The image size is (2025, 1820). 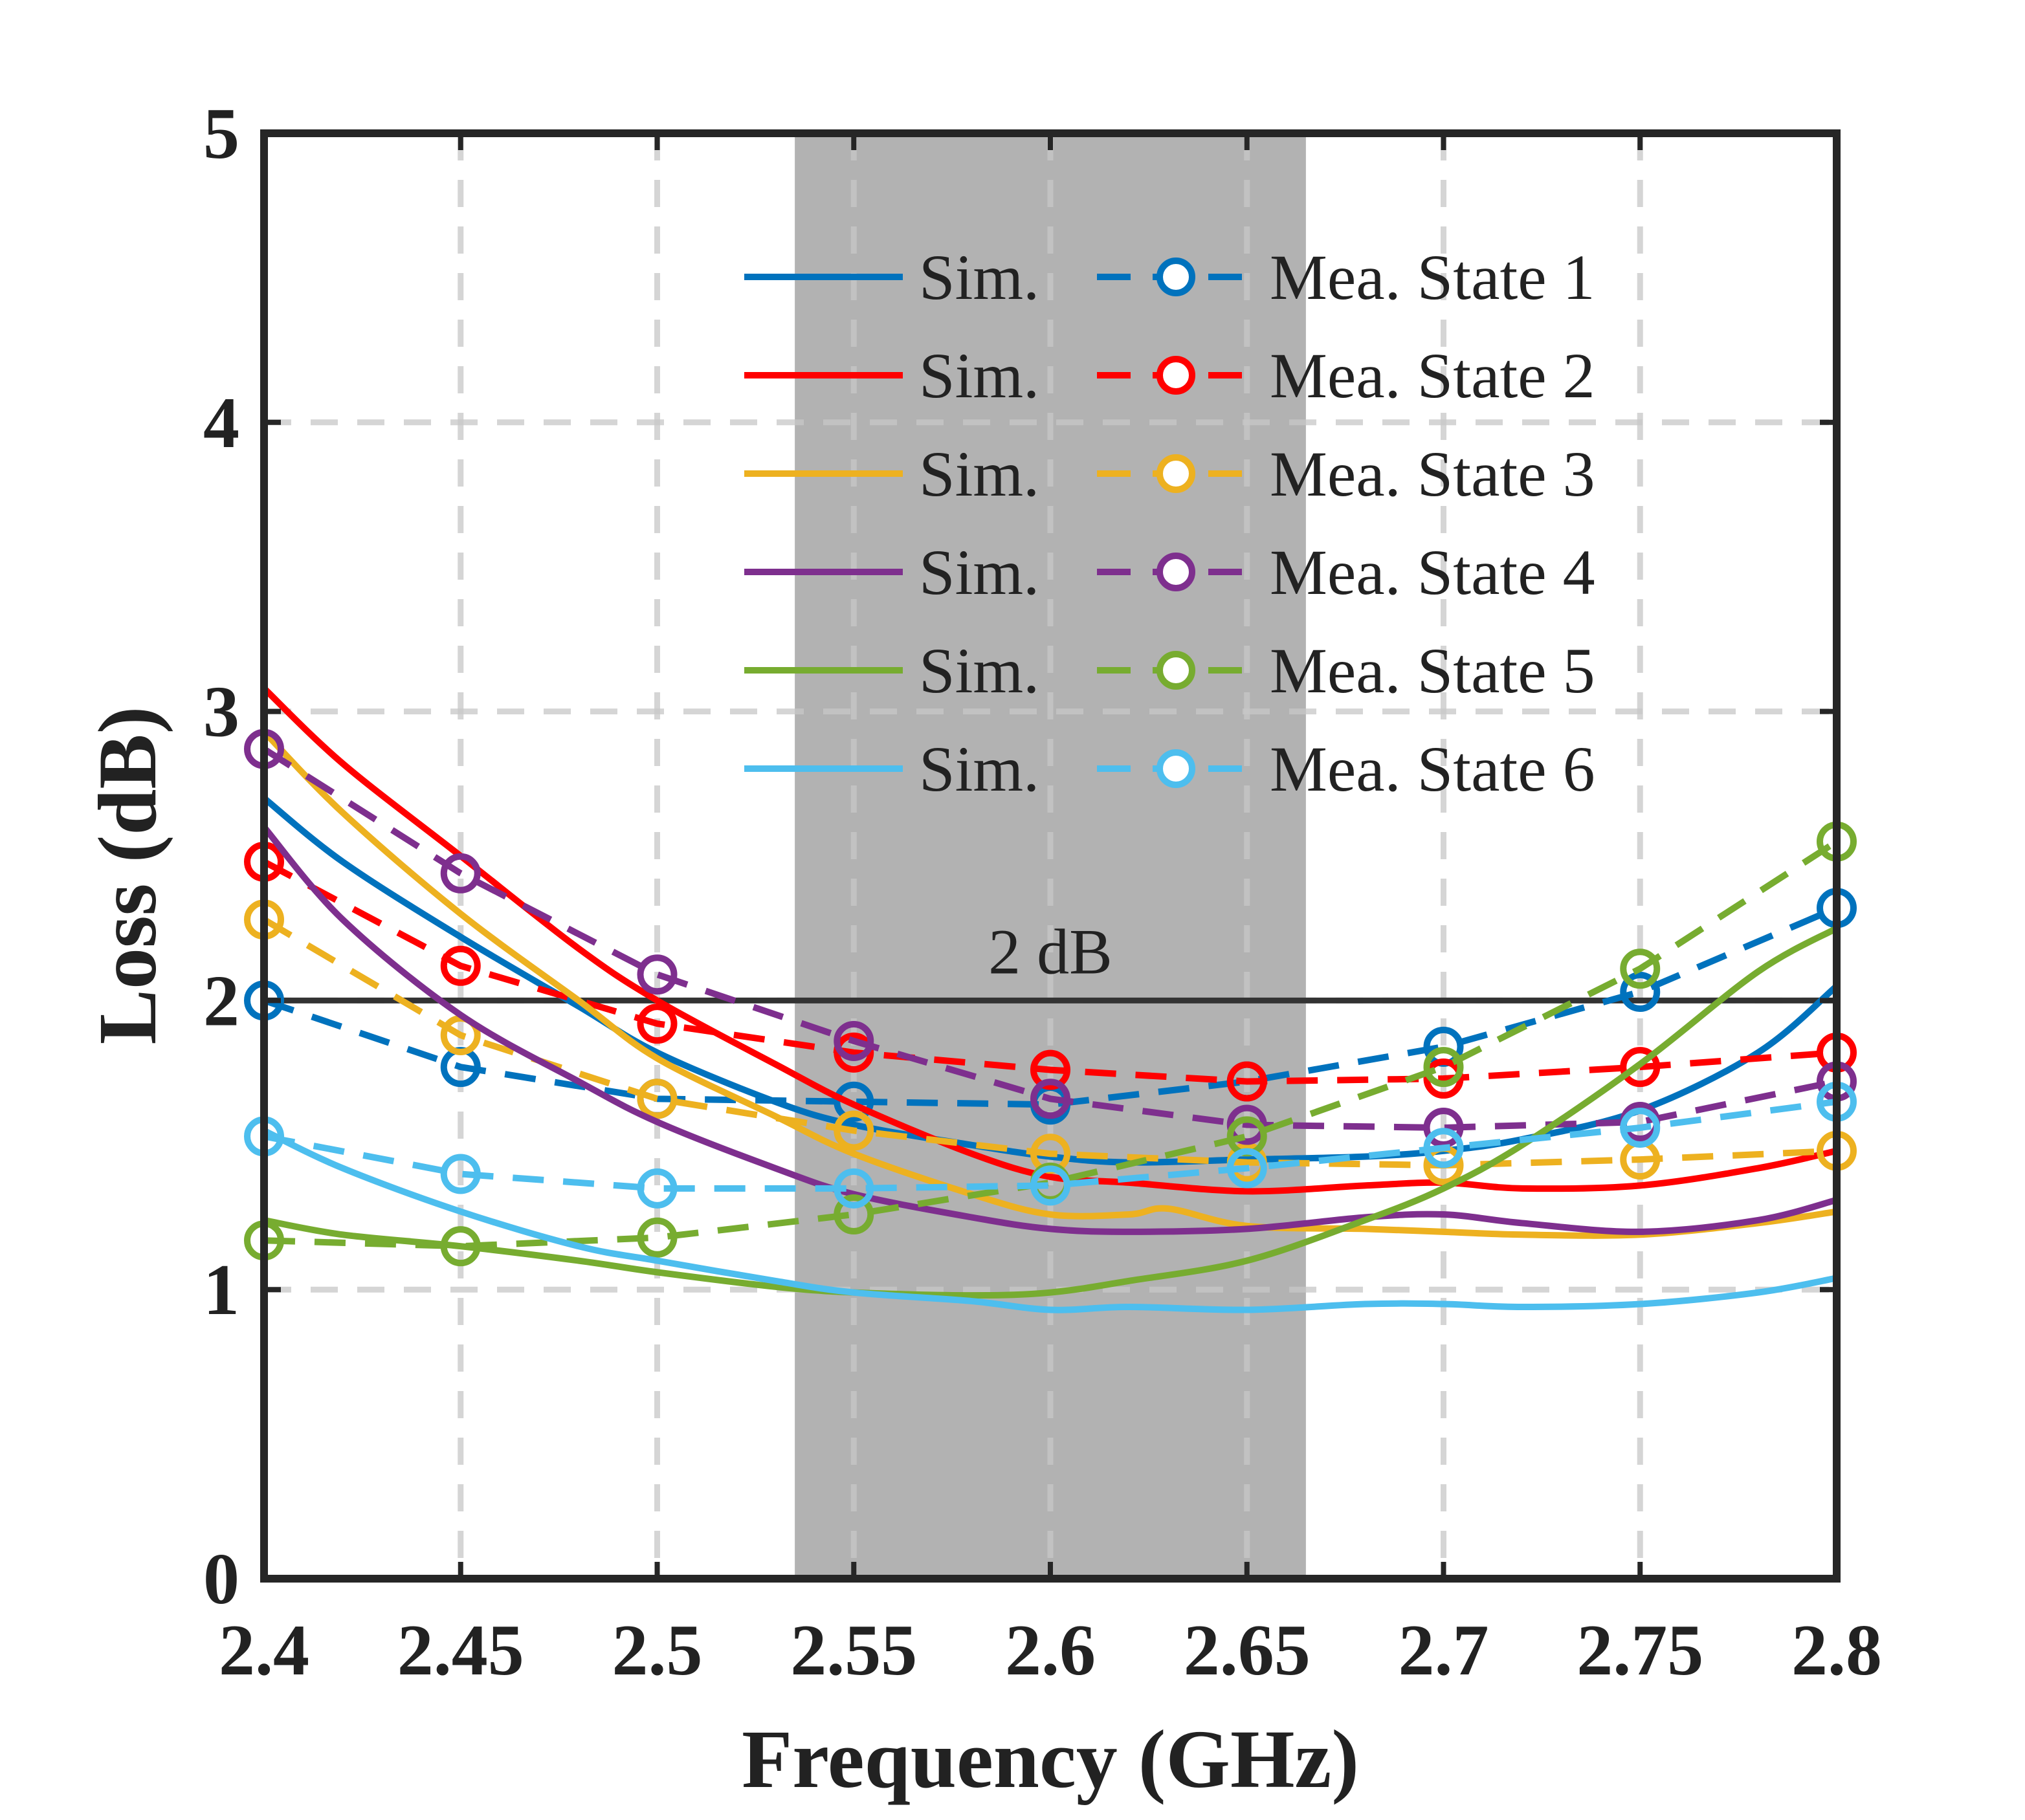 What do you see at coordinates (854, 1651) in the screenshot?
I see `x-tick-label: 2.55` at bounding box center [854, 1651].